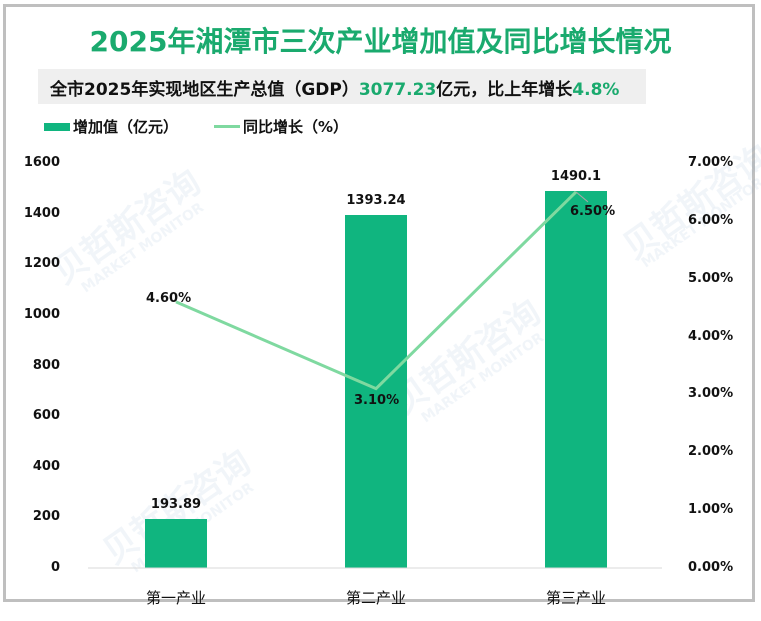  What do you see at coordinates (296, 127) in the screenshot?
I see `legend-line-label: 同比增长（%）` at bounding box center [296, 127].